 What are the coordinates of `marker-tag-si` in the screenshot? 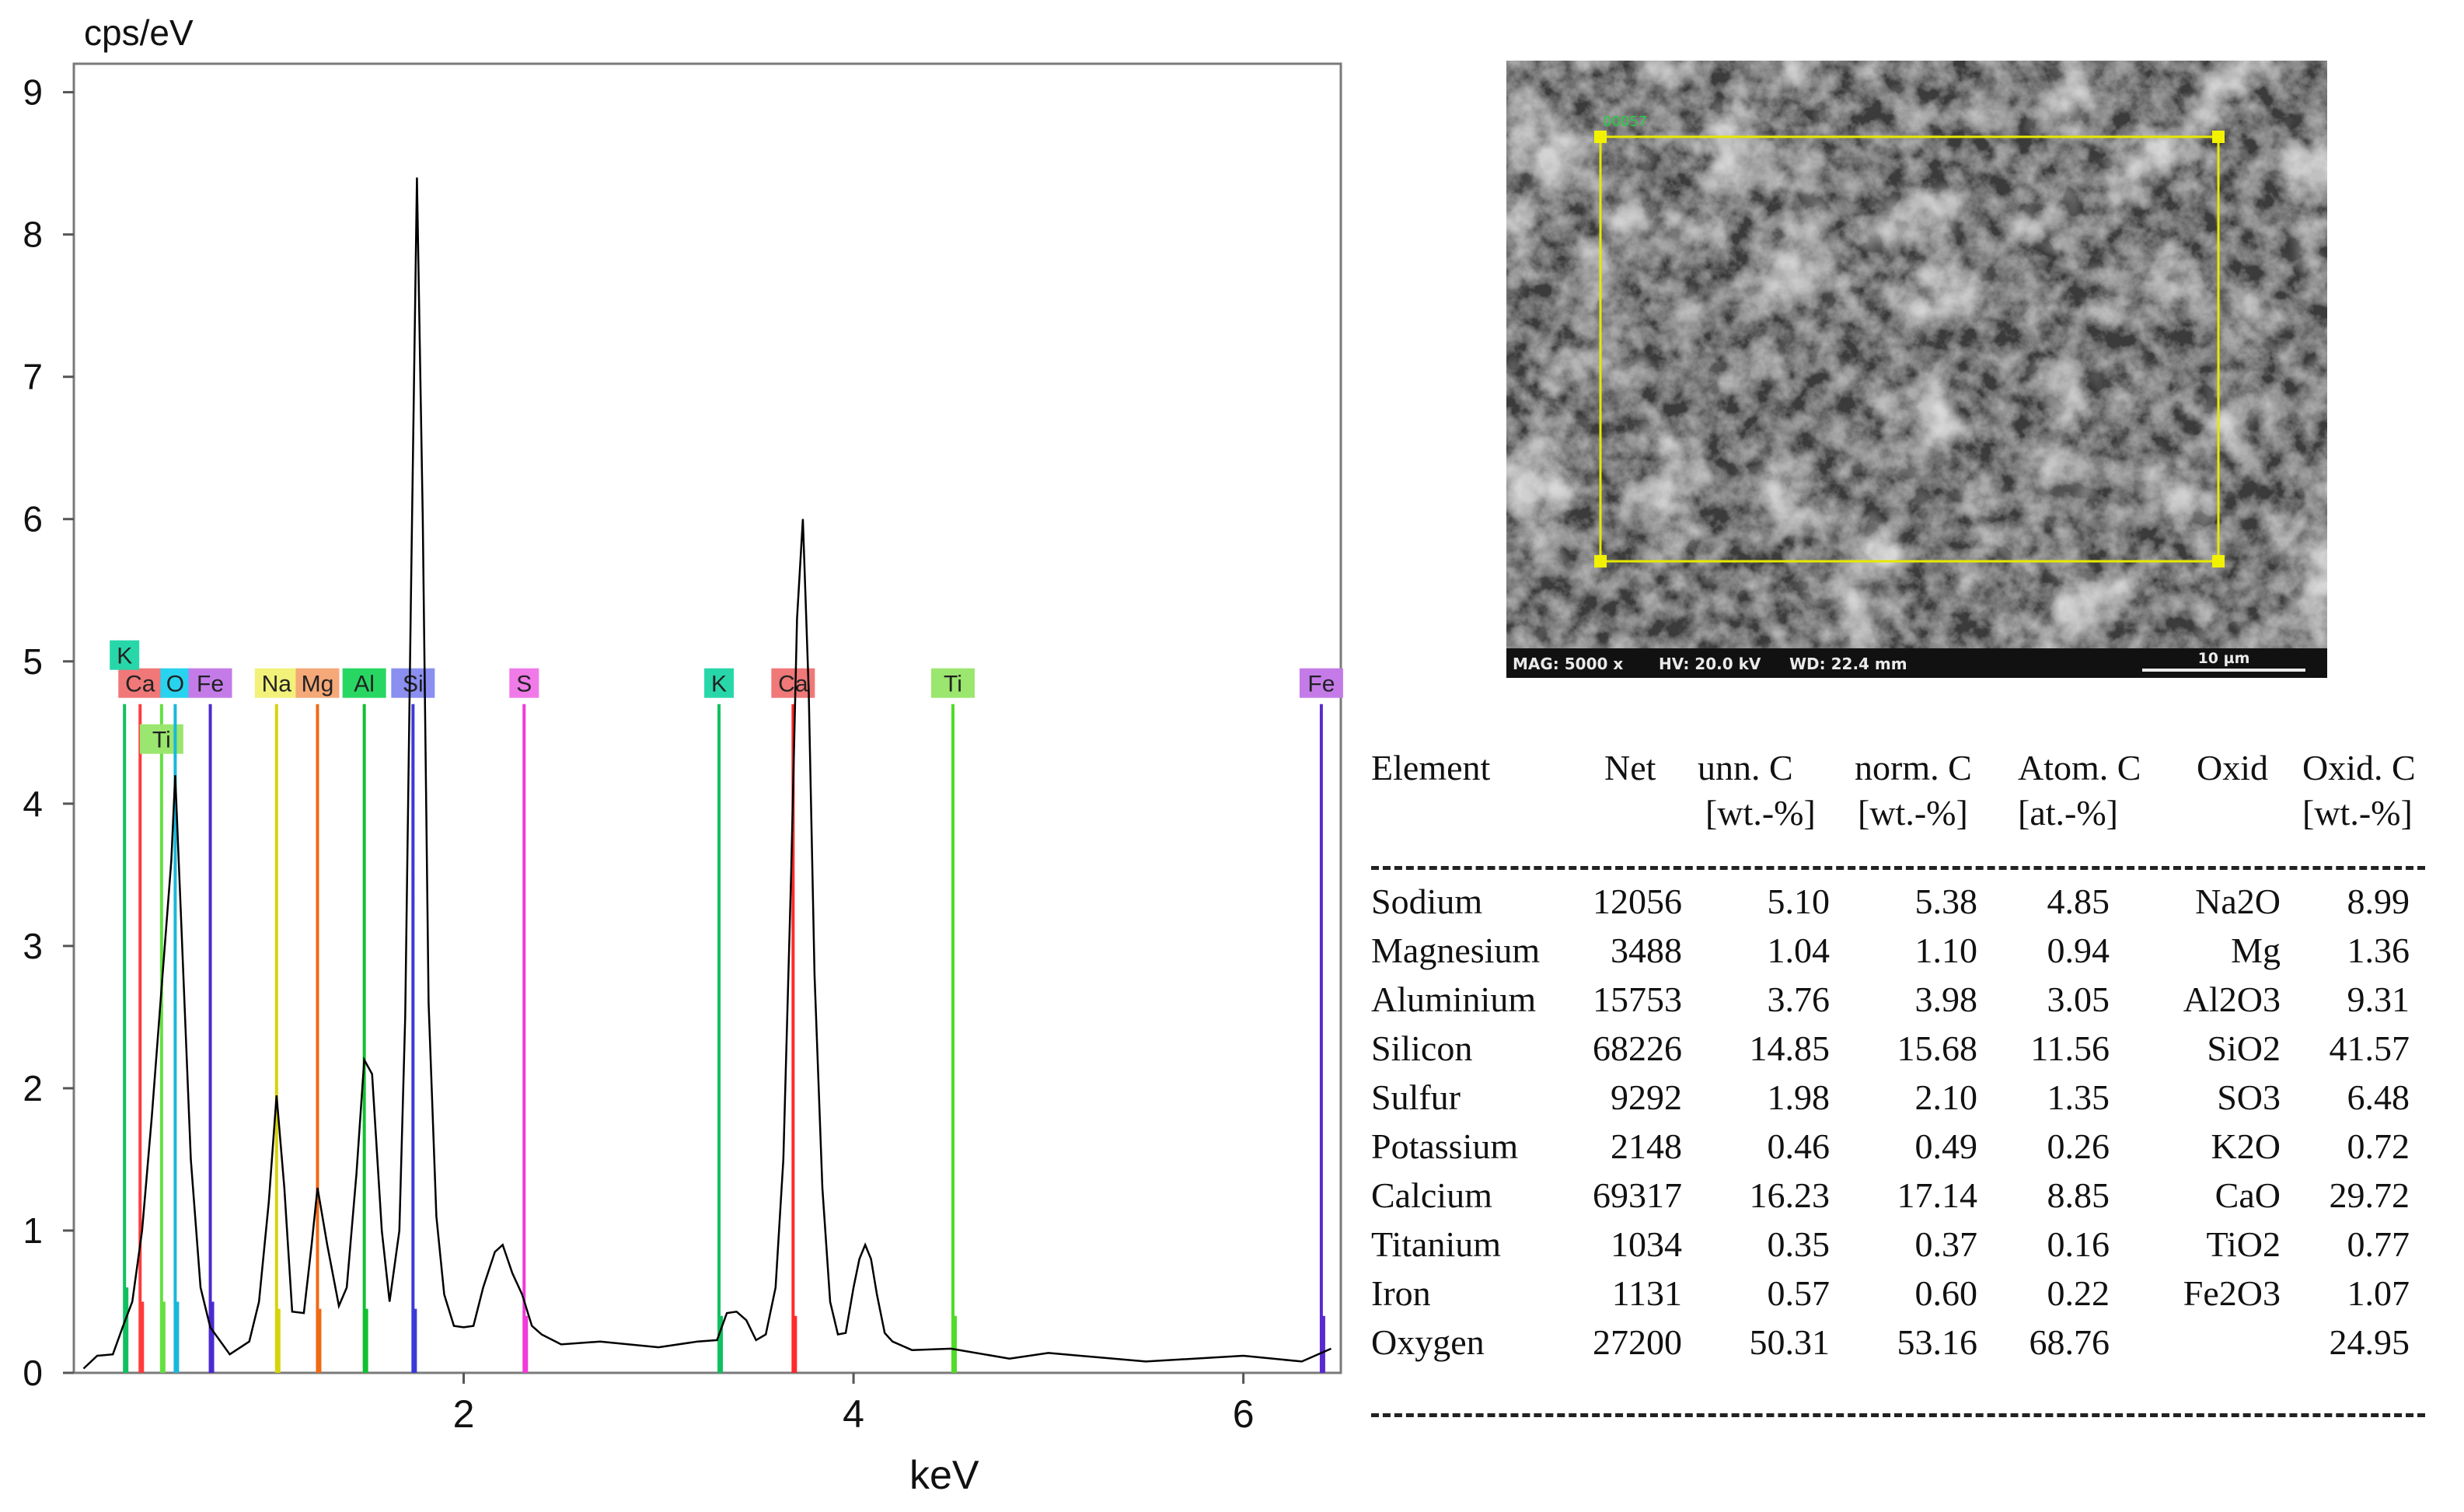 It's located at (413, 683).